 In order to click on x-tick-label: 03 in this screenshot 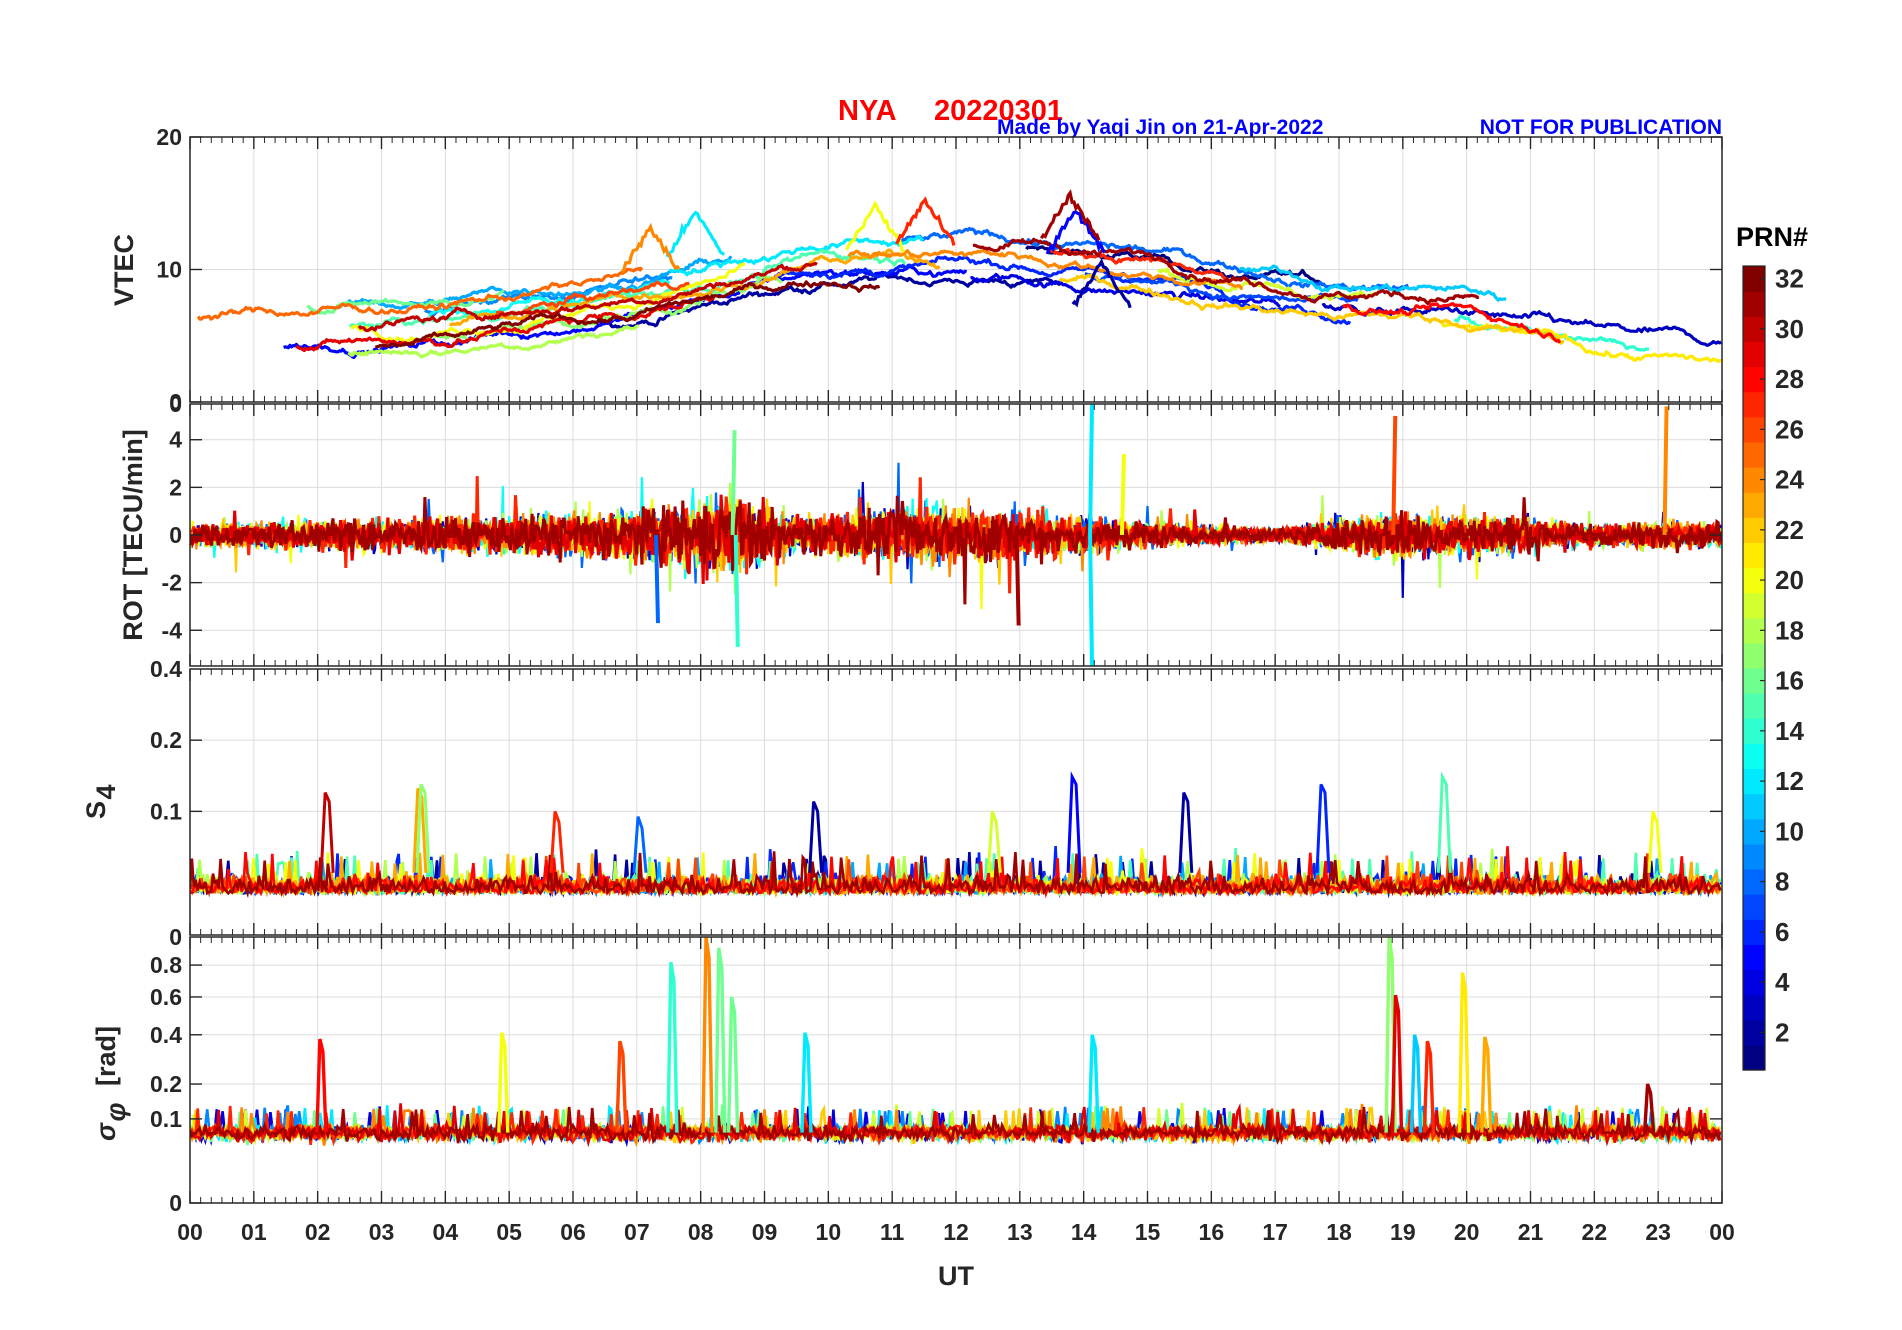, I will do `click(382, 1232)`.